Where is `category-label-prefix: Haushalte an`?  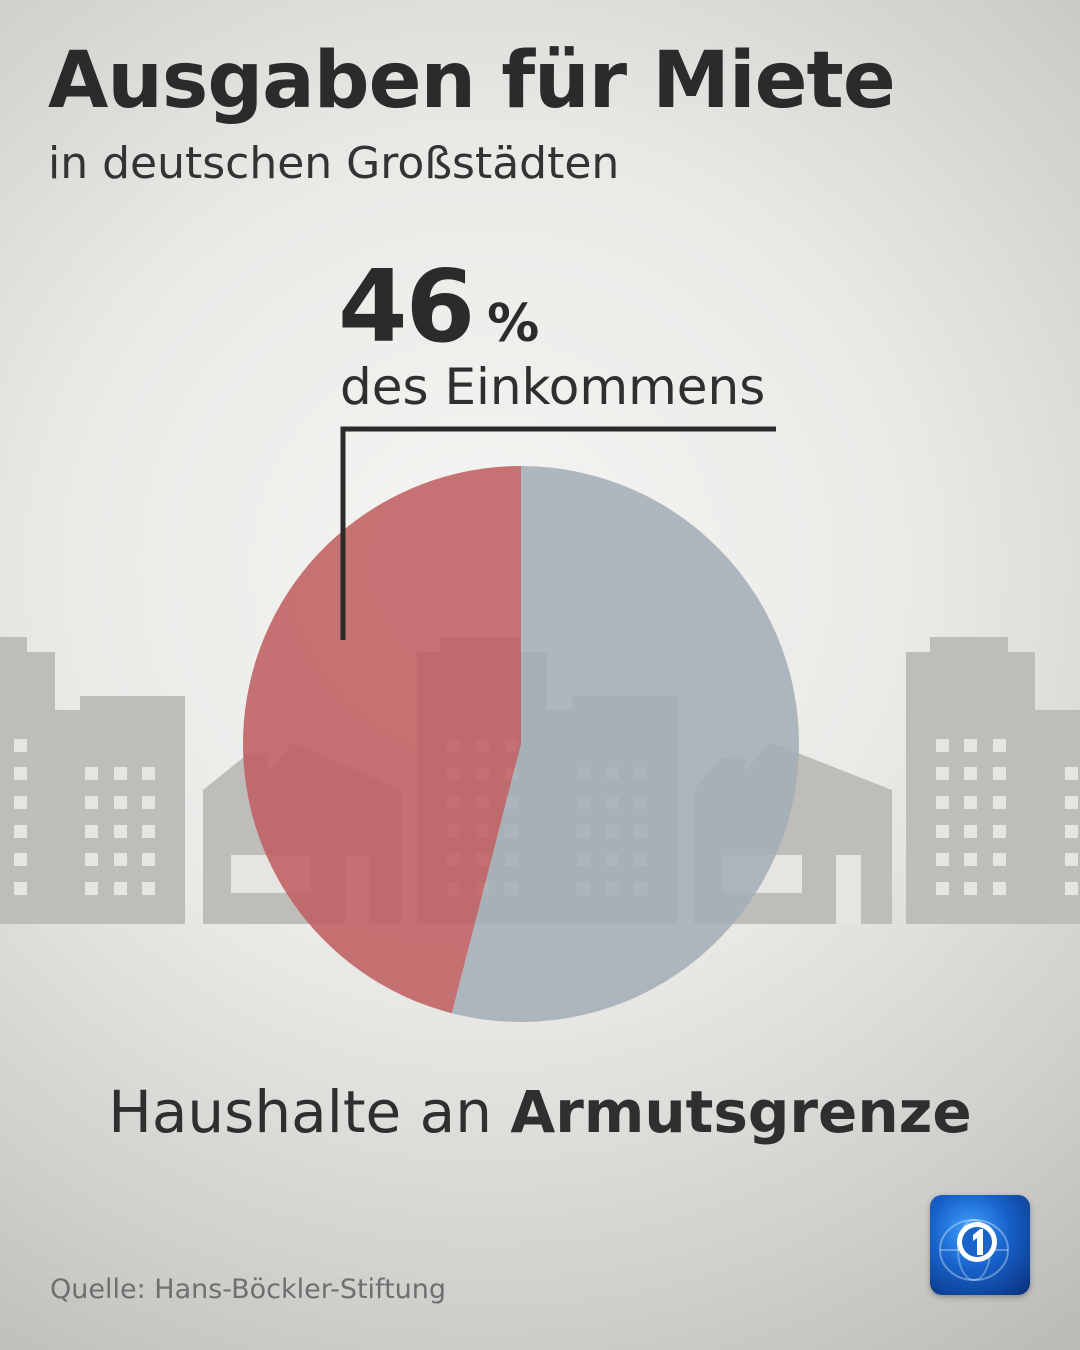 category-label-prefix: Haushalte an is located at coordinates (300, 1112).